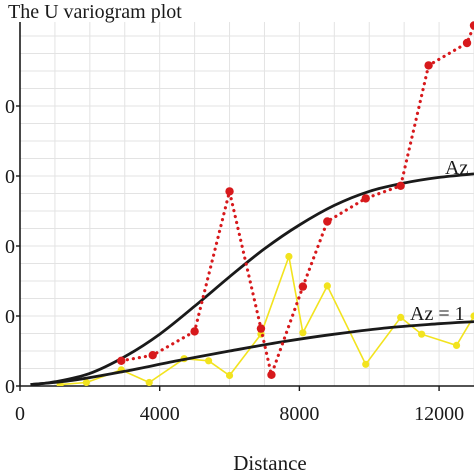 The image size is (474, 474). What do you see at coordinates (160, 414) in the screenshot?
I see `x-tick-label: 4000` at bounding box center [160, 414].